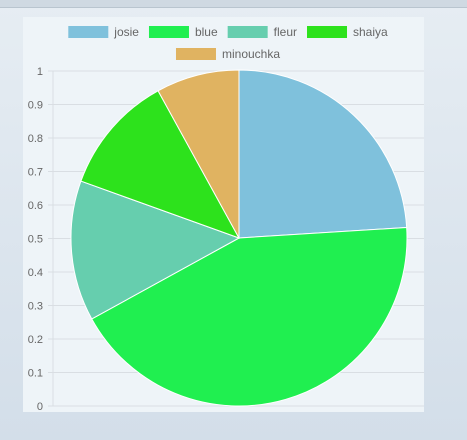 The width and height of the screenshot is (467, 440). What do you see at coordinates (35, 206) in the screenshot?
I see `y-tick-label: 0.6` at bounding box center [35, 206].